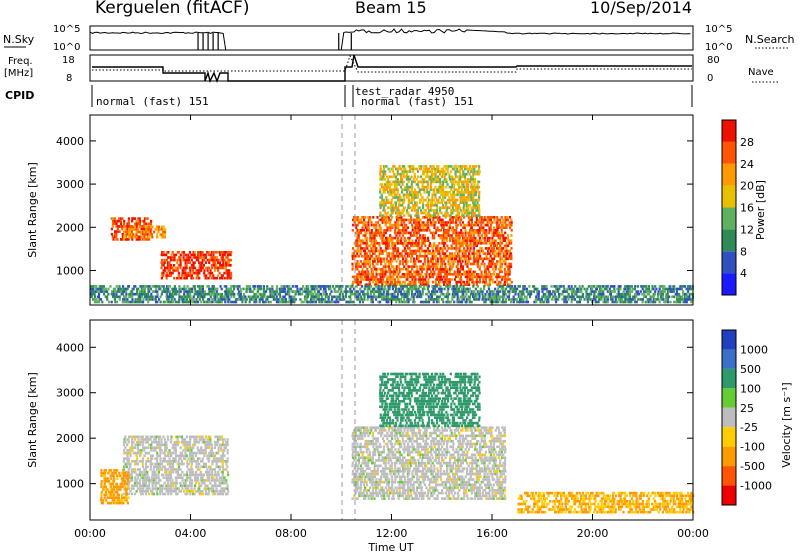  What do you see at coordinates (713, 60) in the screenshot?
I see `nave-tick-top: 80` at bounding box center [713, 60].